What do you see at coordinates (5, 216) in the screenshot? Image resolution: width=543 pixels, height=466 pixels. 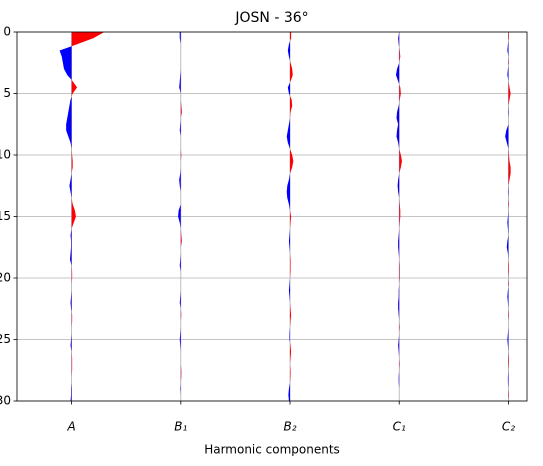 I see `y-tick-label: 15` at bounding box center [5, 216].